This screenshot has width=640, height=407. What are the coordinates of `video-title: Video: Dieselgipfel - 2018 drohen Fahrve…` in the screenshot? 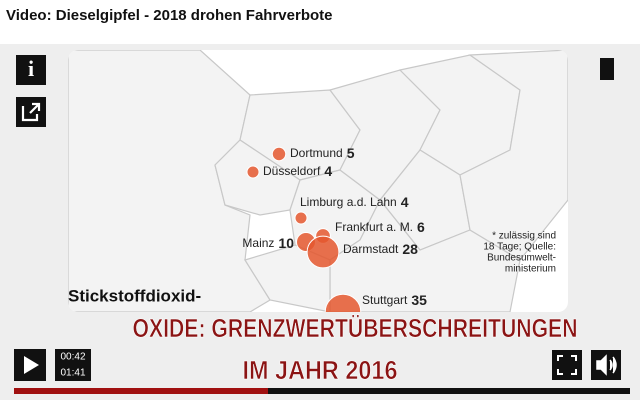 It's located at (169, 15).